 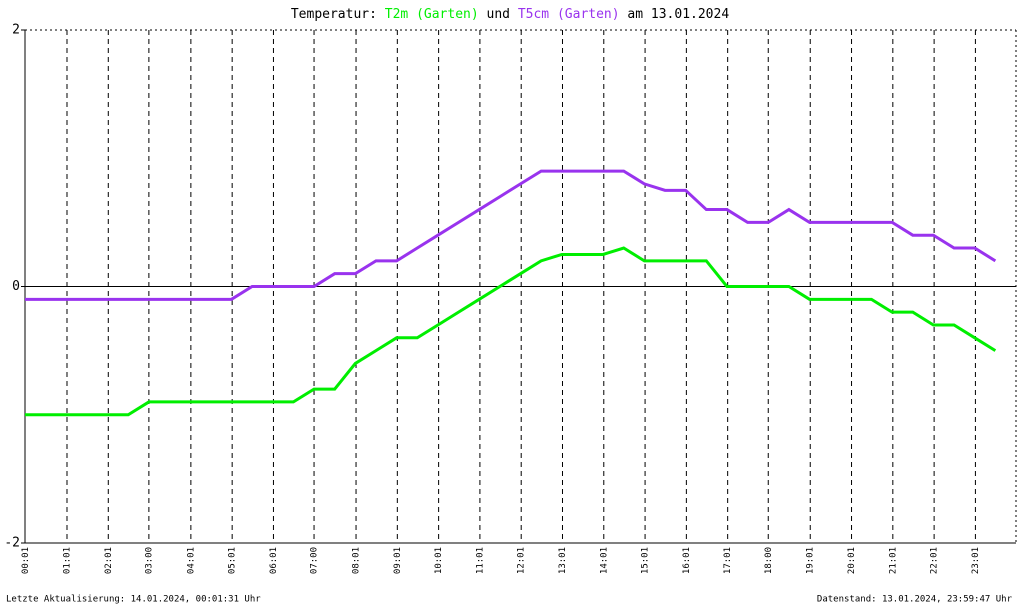 I want to click on x-tick-label: 08:01, so click(x=357, y=560).